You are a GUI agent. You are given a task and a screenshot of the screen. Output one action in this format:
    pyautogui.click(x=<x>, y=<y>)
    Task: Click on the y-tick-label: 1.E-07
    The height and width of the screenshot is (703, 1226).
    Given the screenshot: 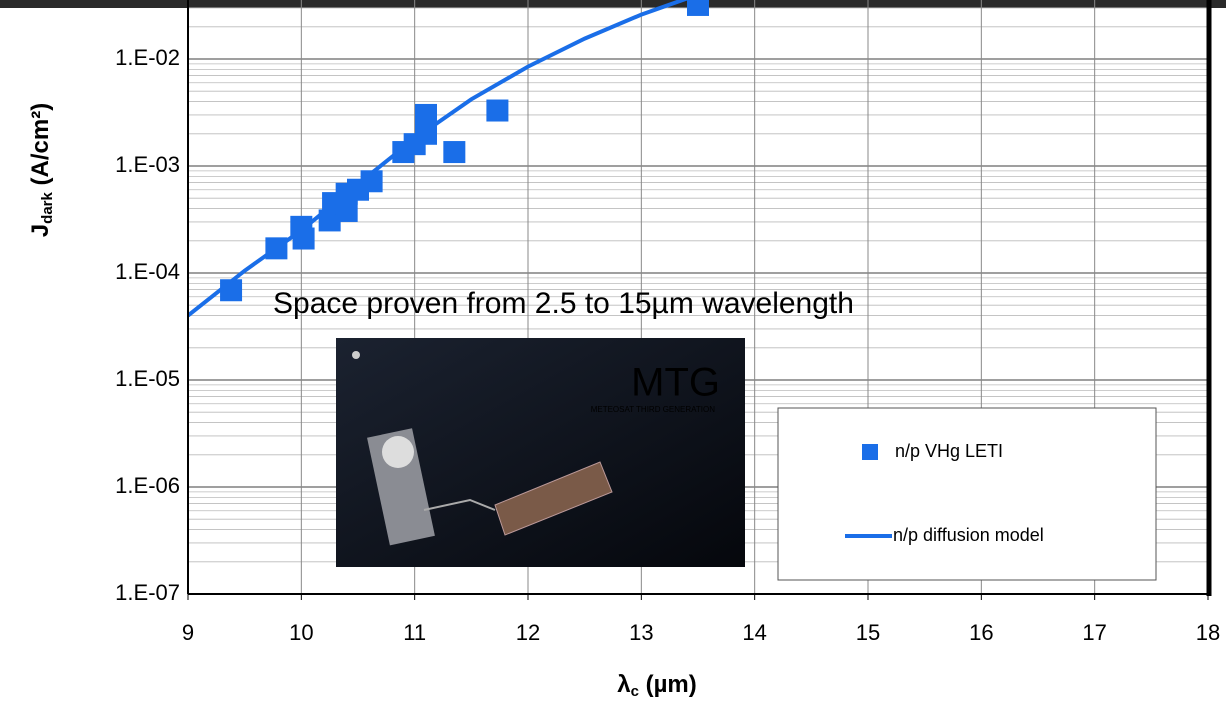 What is the action you would take?
    pyautogui.click(x=147, y=592)
    